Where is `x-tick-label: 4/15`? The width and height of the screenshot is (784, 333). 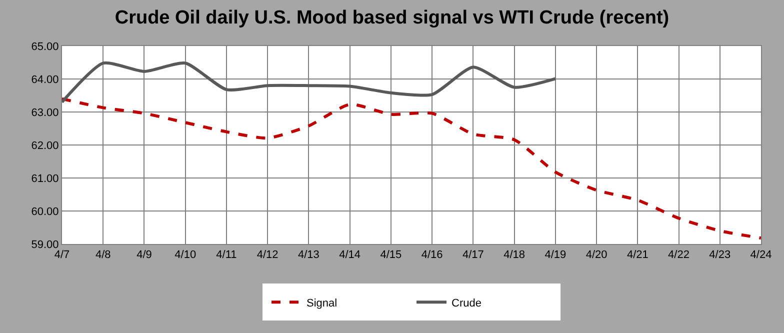
x-tick-label: 4/15 is located at coordinates (391, 255).